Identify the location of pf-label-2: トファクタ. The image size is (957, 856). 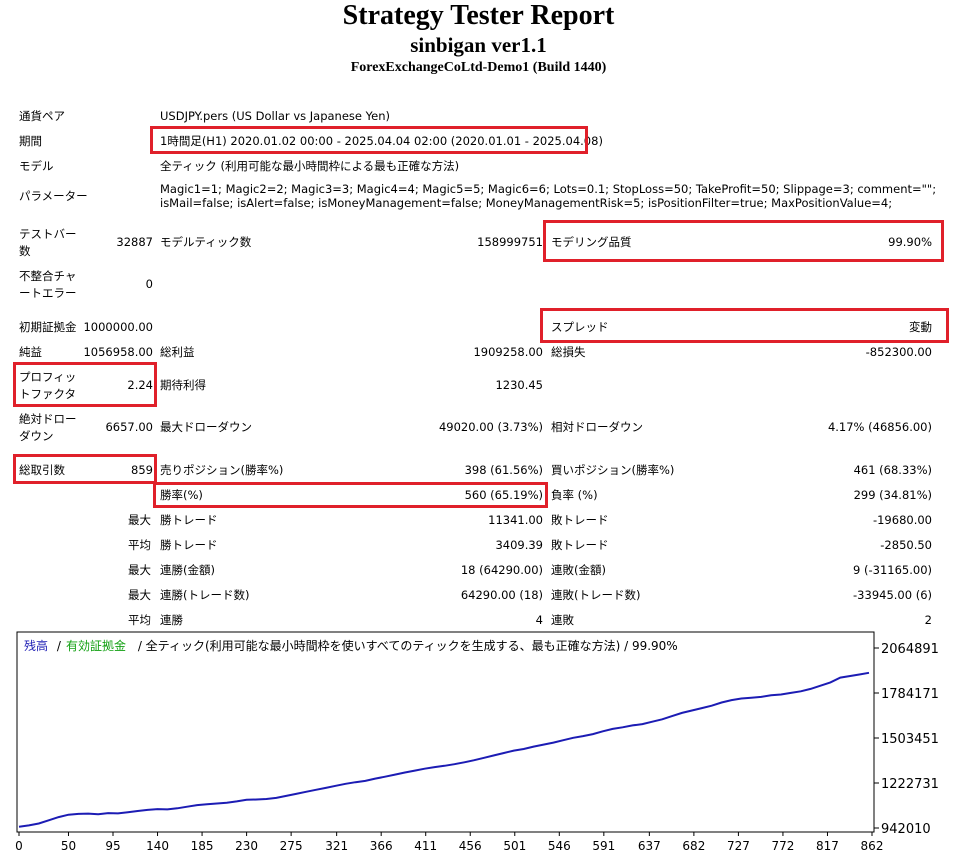
(48, 394).